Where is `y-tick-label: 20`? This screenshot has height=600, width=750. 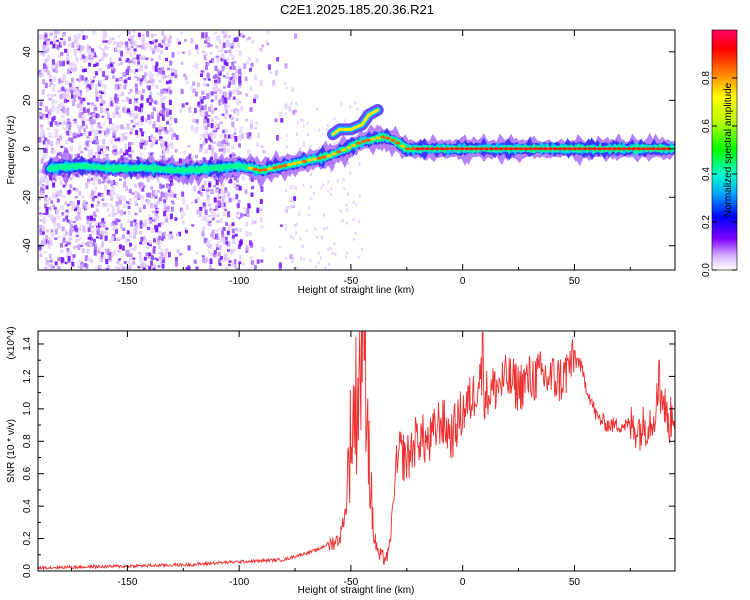 y-tick-label: 20 is located at coordinates (27, 100).